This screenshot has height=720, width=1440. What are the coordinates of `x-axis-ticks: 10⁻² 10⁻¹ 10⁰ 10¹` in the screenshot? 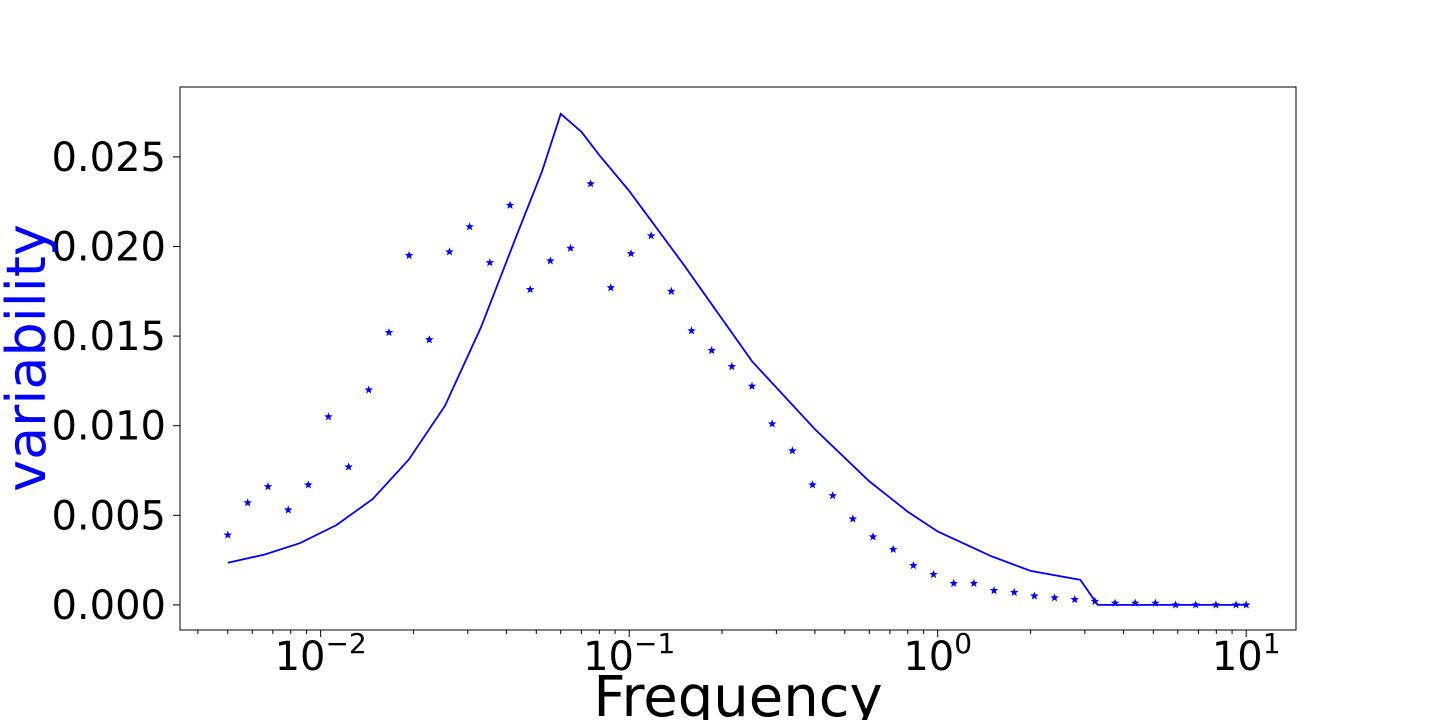 It's located at (778, 653).